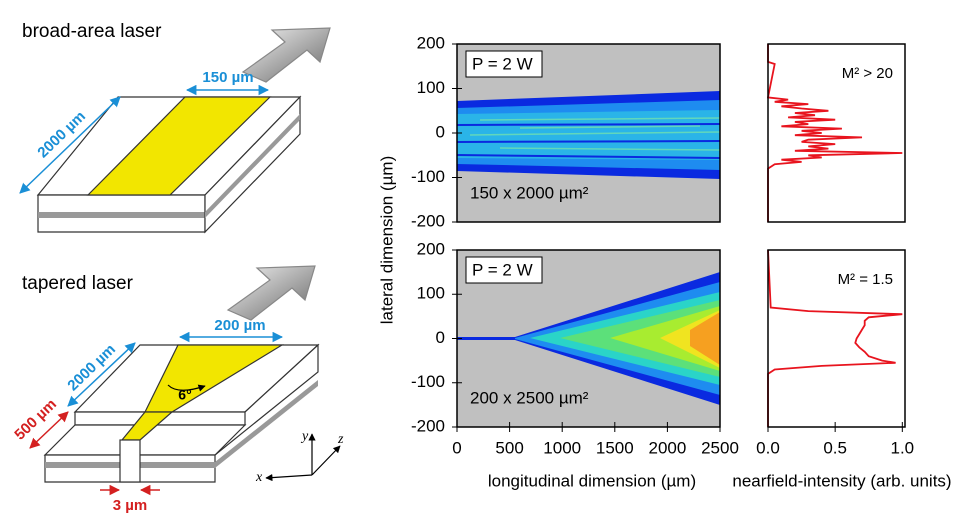  I want to click on width-label: 150 µm, so click(227, 77).